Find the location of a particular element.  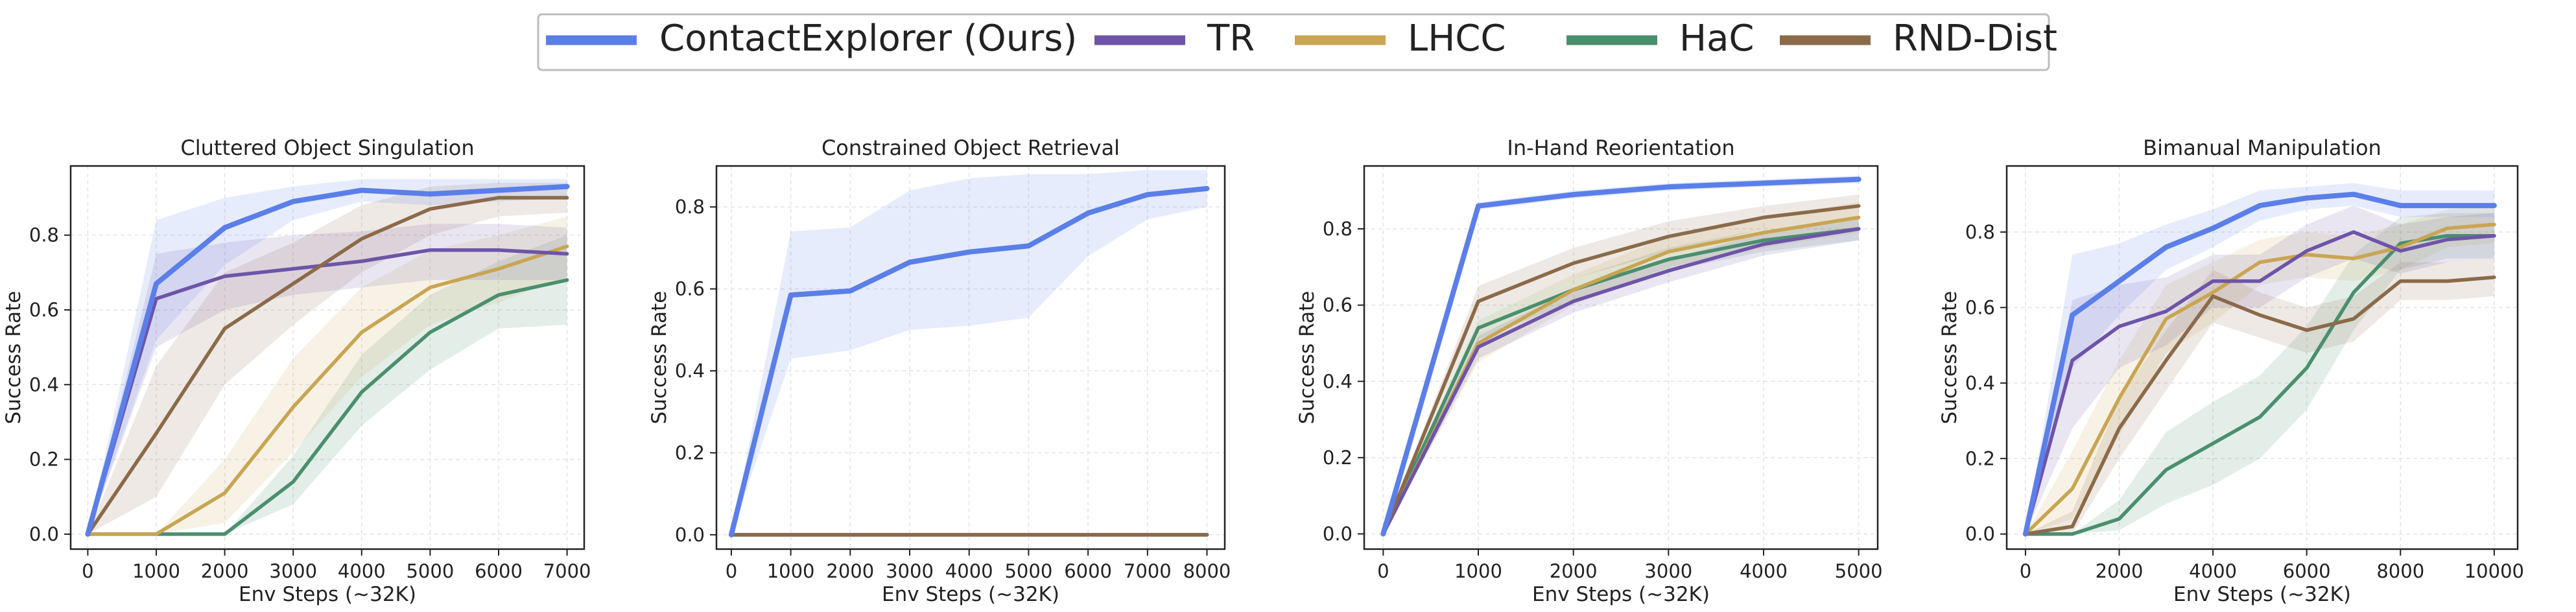

band-lhcc is located at coordinates (327, 375).